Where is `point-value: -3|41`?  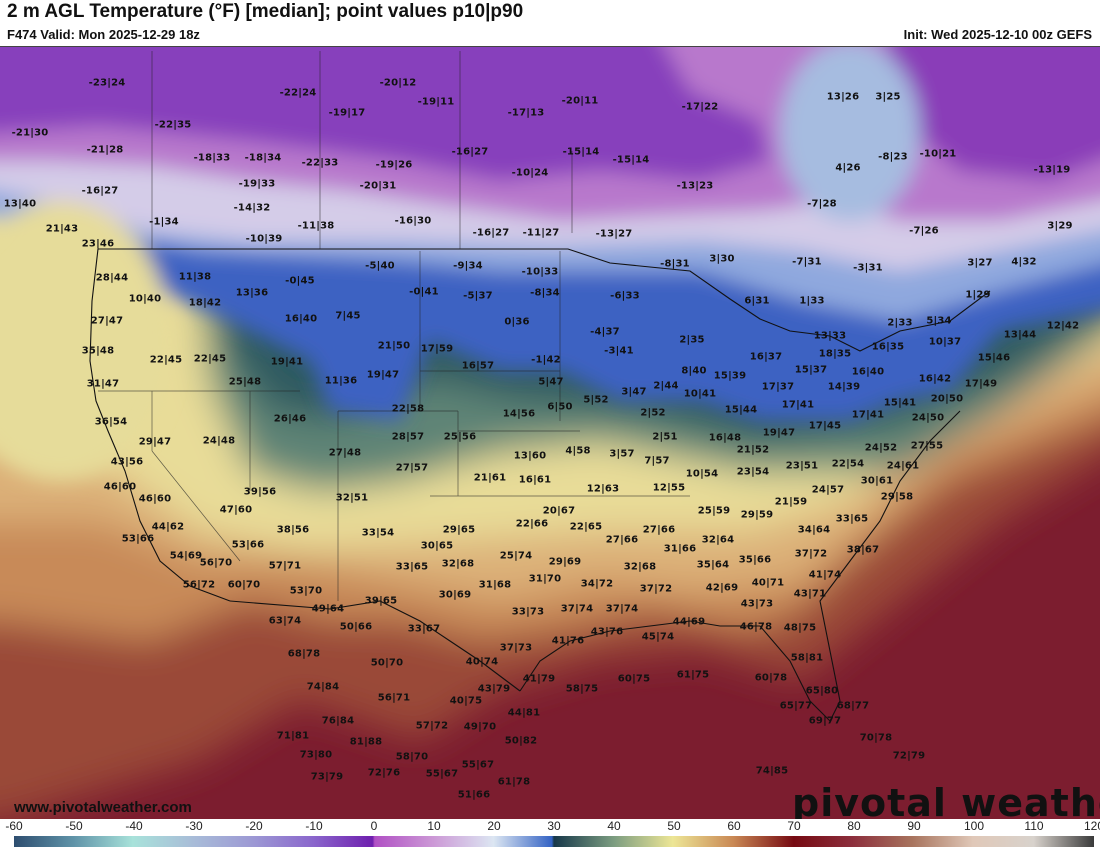
point-value: -3|41 is located at coordinates (619, 351).